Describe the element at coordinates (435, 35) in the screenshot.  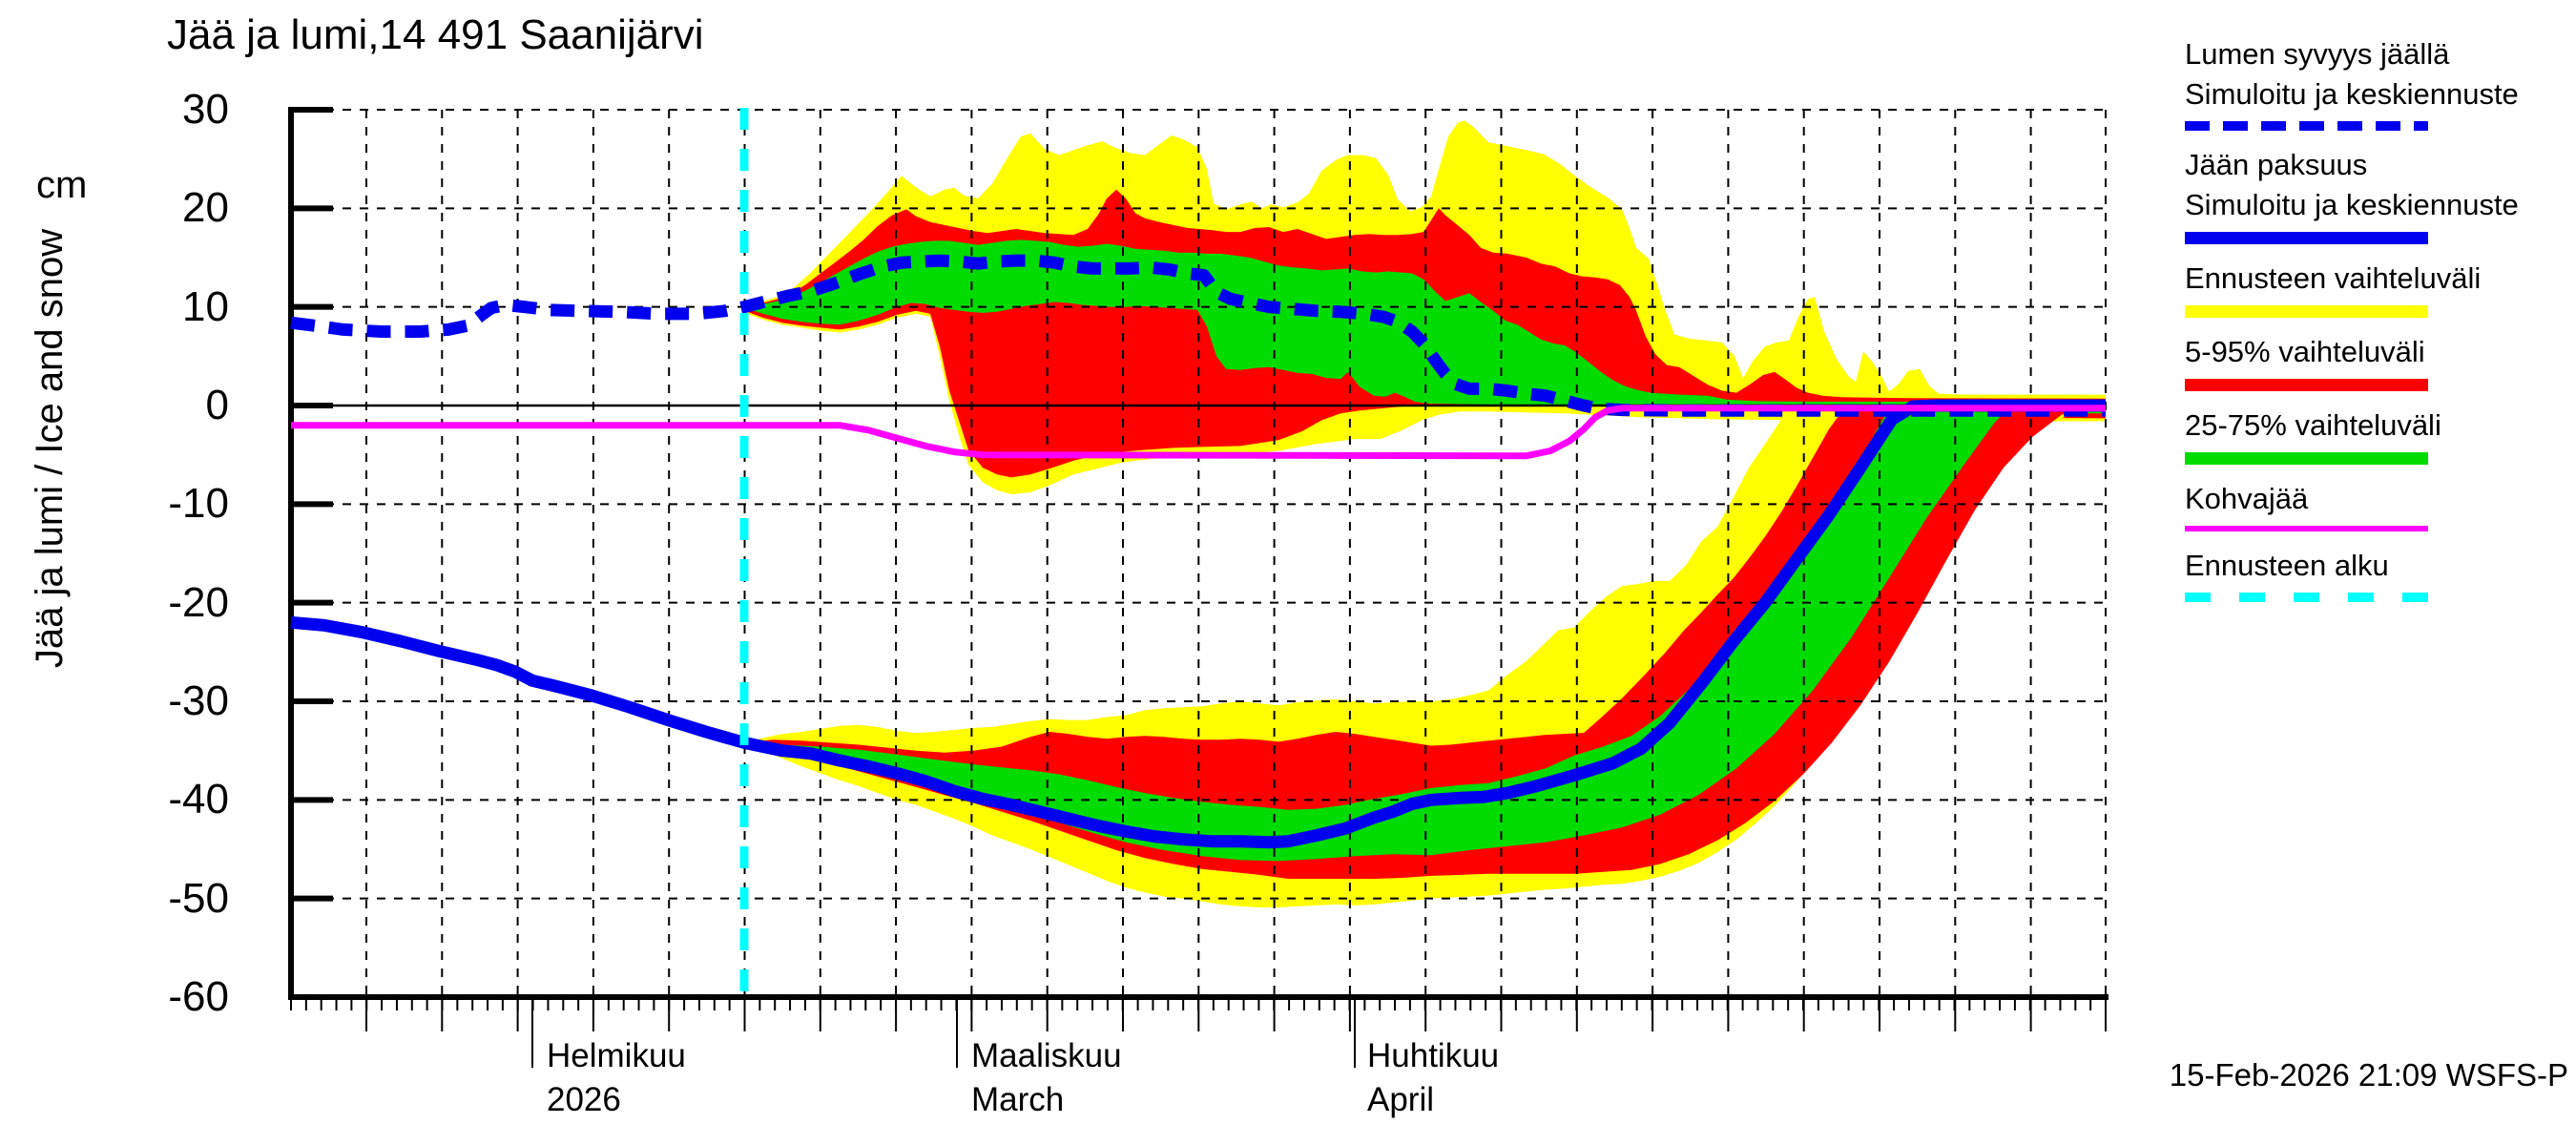
I see `chart-title: Jää ja lumi,14 491 Saanijärvi` at that location.